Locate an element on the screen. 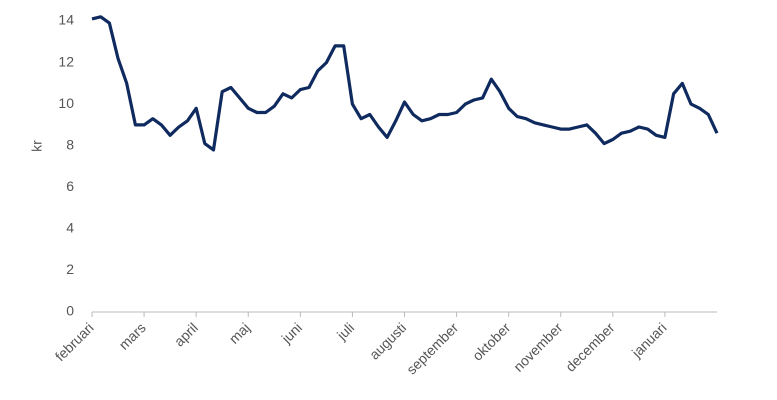 The height and width of the screenshot is (400, 777). x-tick-label: januari is located at coordinates (649, 340).